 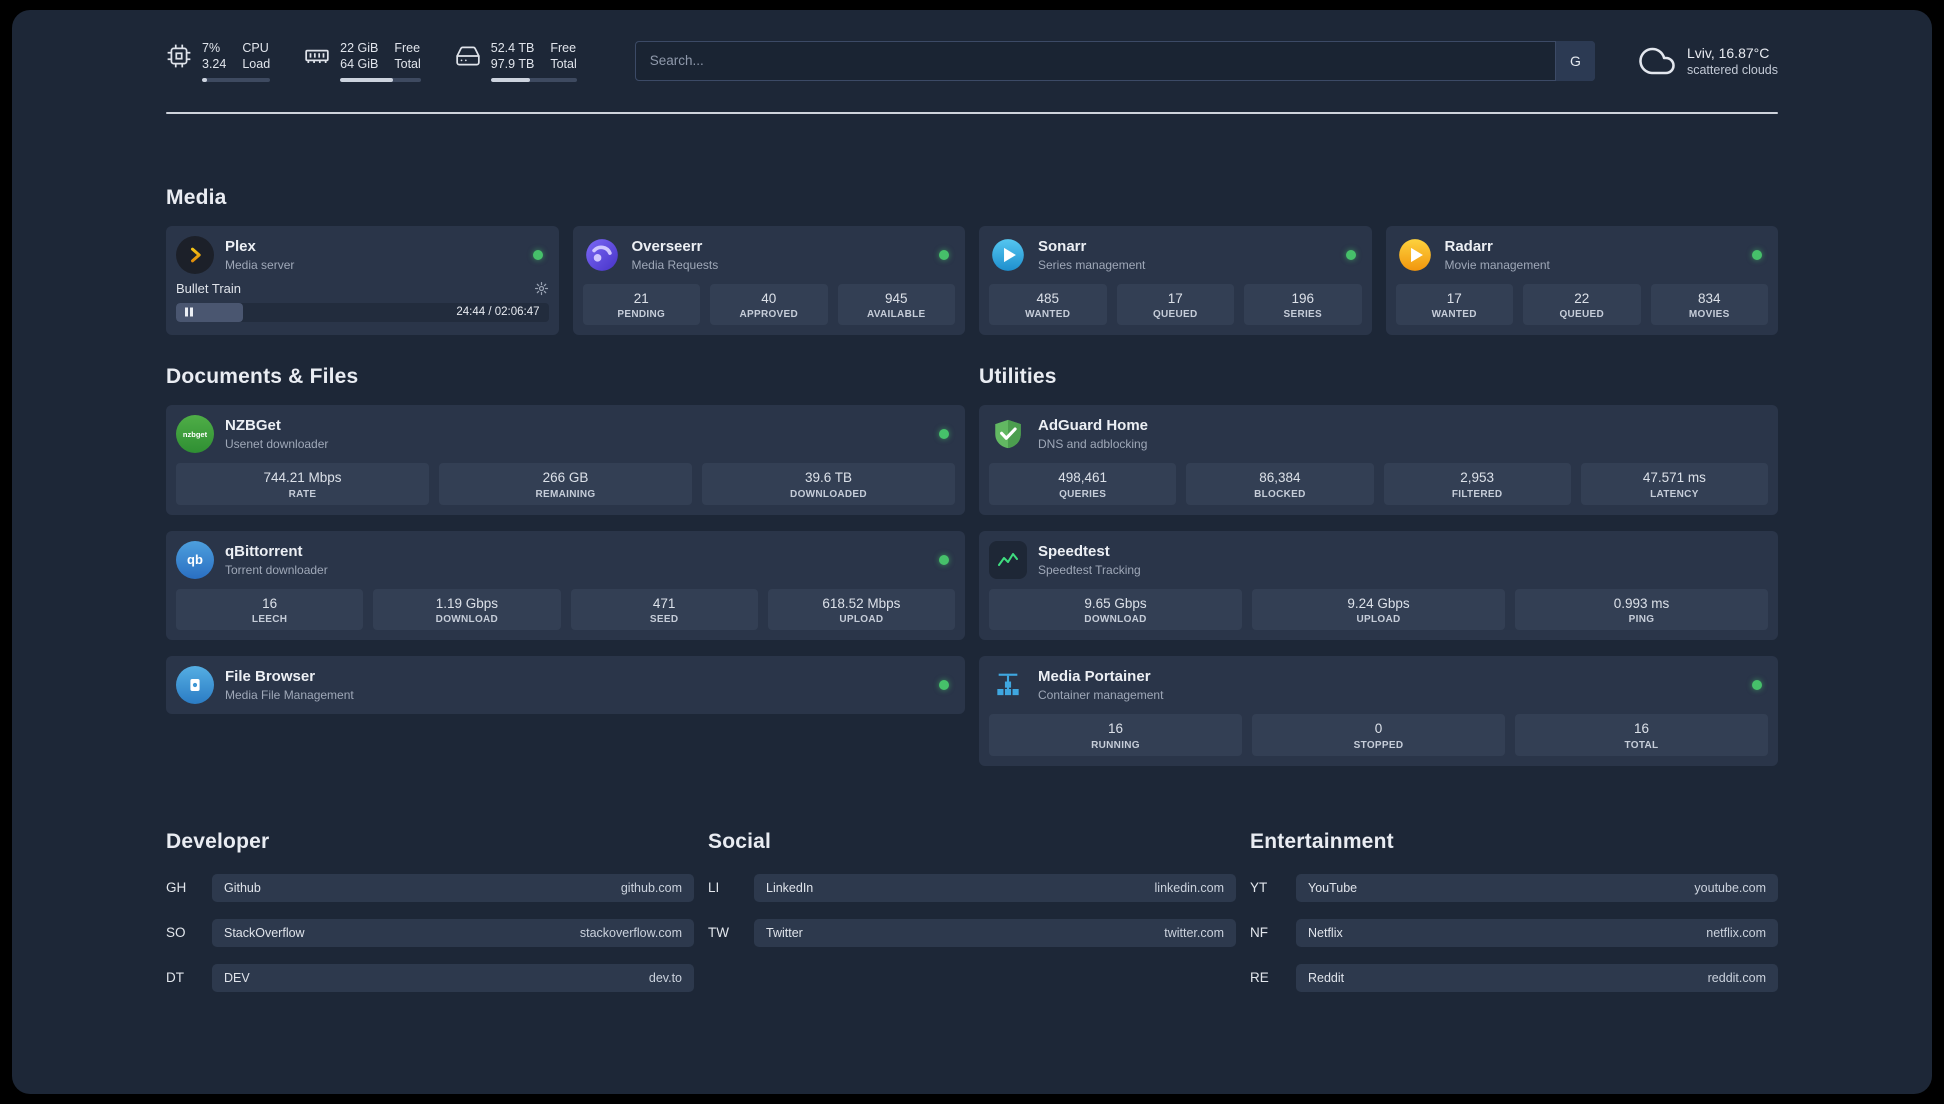 I want to click on bookmark-abbr: RE, so click(x=1259, y=978).